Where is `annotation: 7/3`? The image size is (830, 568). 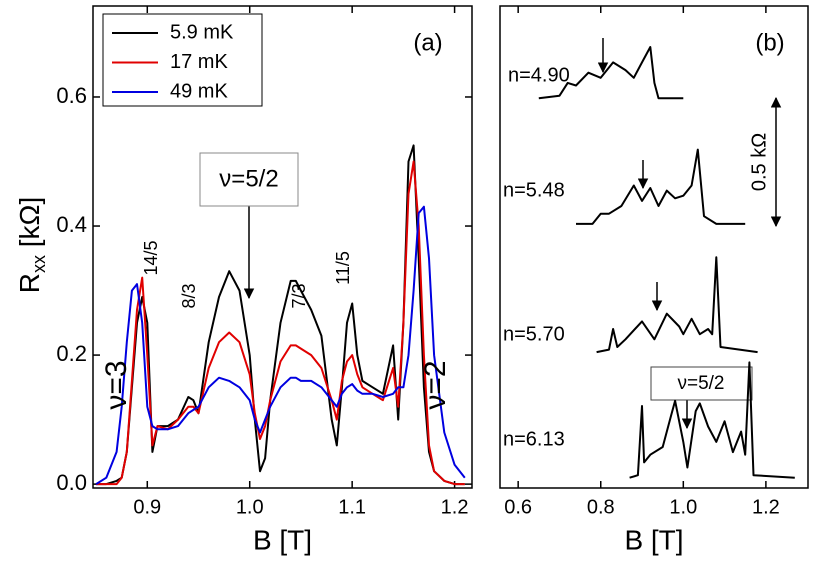 annotation: 7/3 is located at coordinates (299, 295).